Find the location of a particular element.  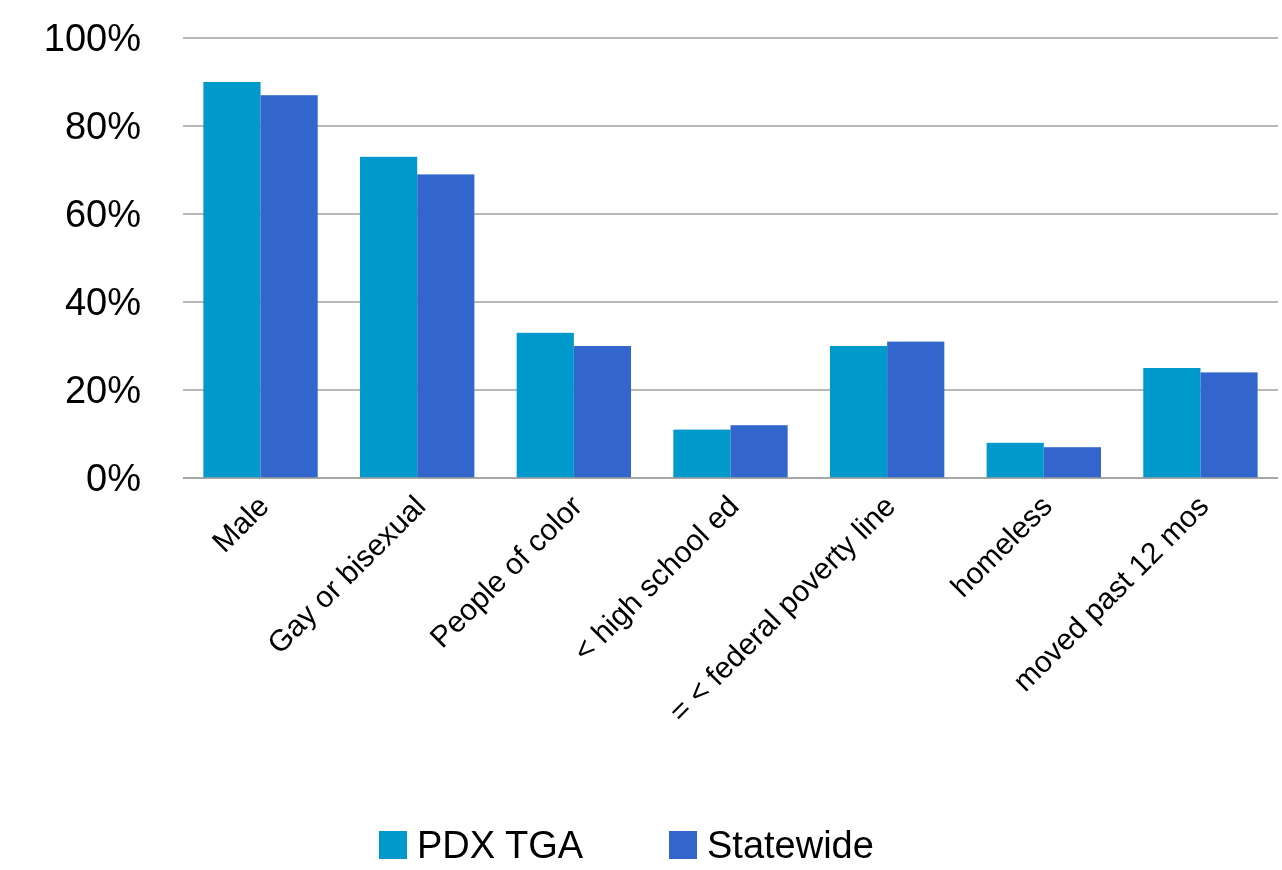

y-tick-label: 100% is located at coordinates (92, 38).